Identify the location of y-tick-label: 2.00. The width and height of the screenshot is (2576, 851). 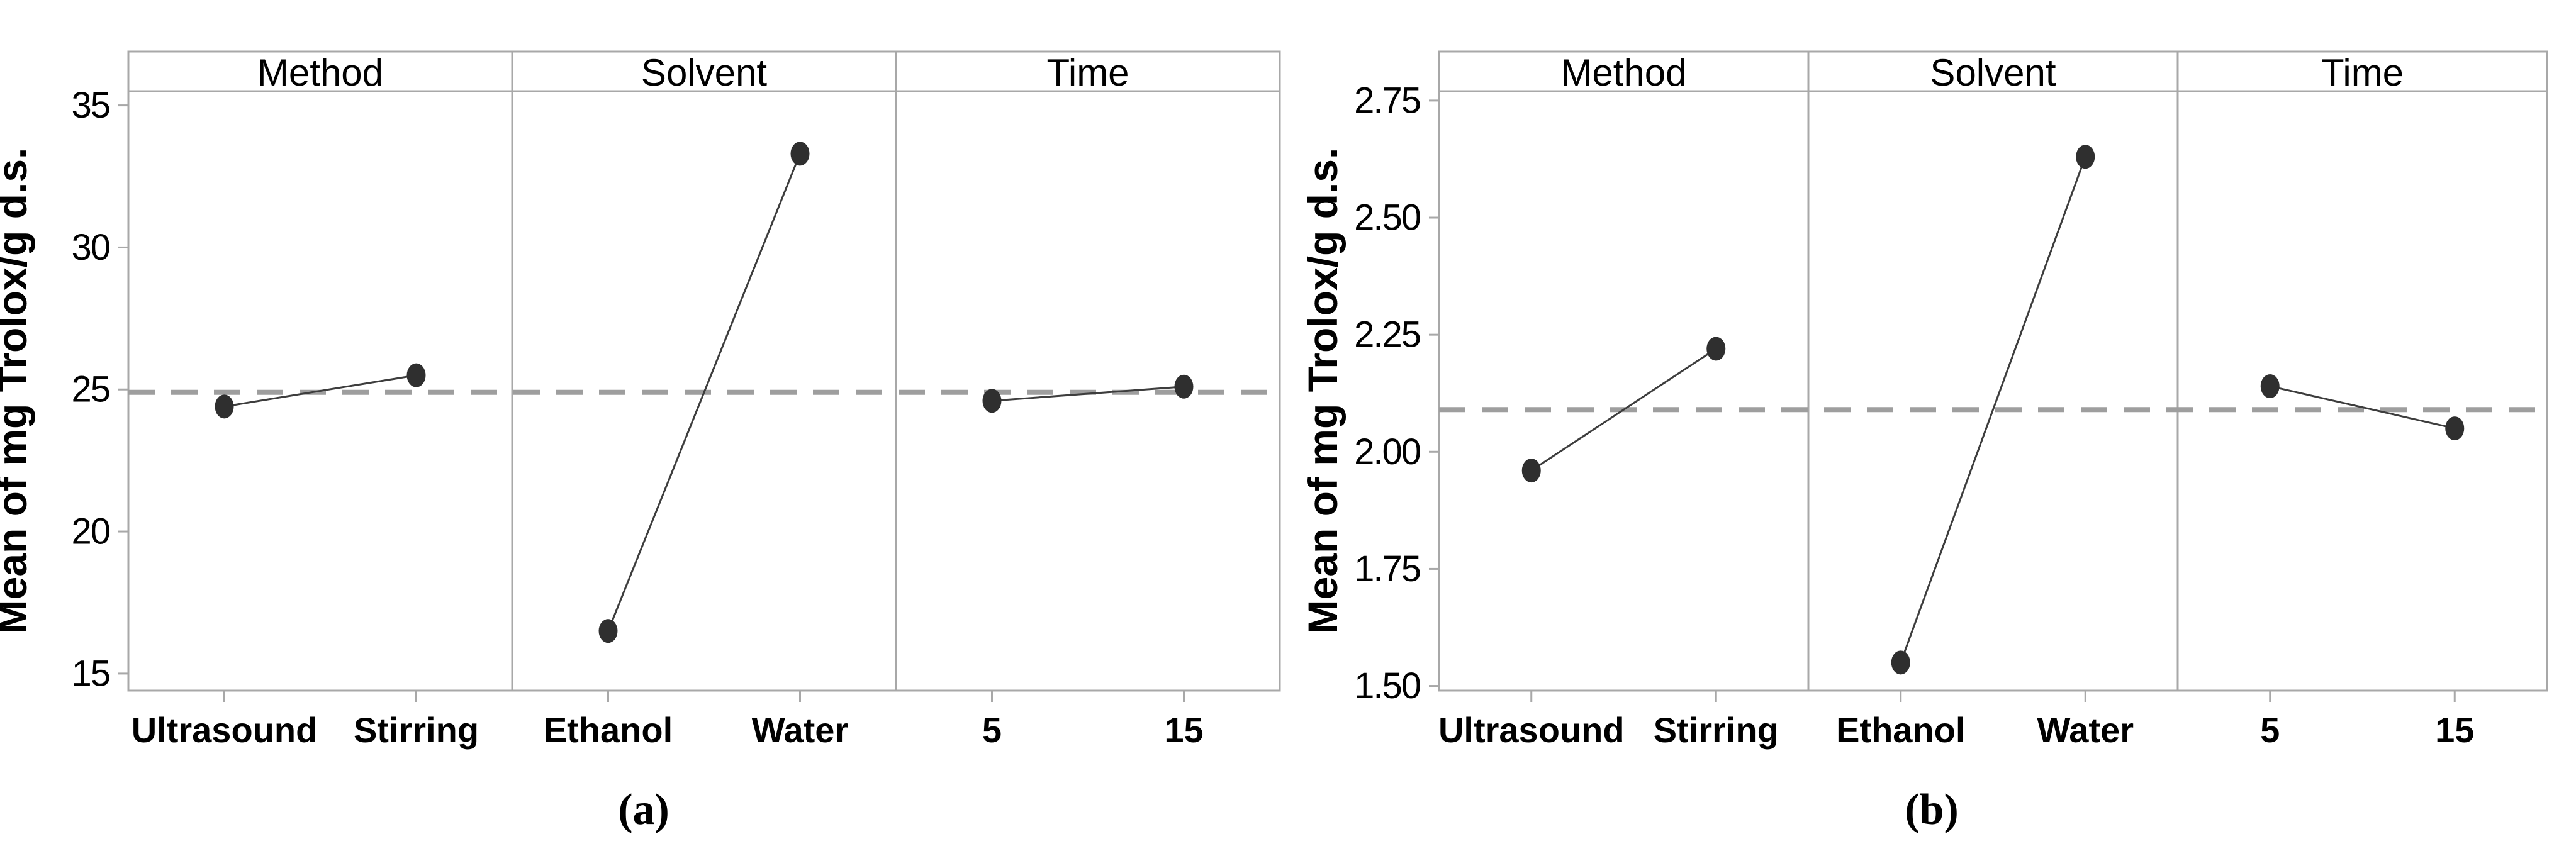
(1387, 452).